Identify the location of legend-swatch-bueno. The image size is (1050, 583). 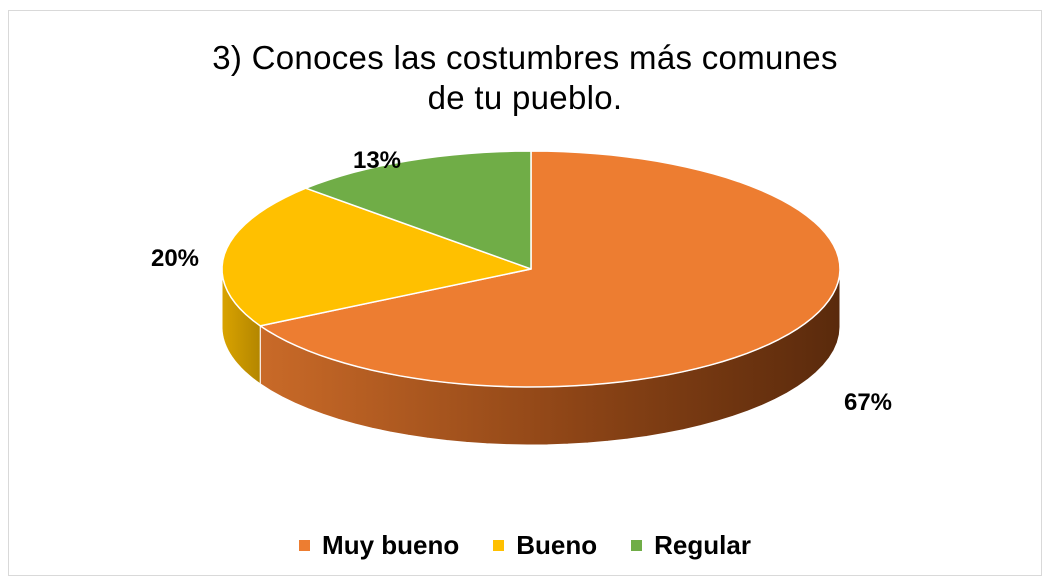
(499, 545).